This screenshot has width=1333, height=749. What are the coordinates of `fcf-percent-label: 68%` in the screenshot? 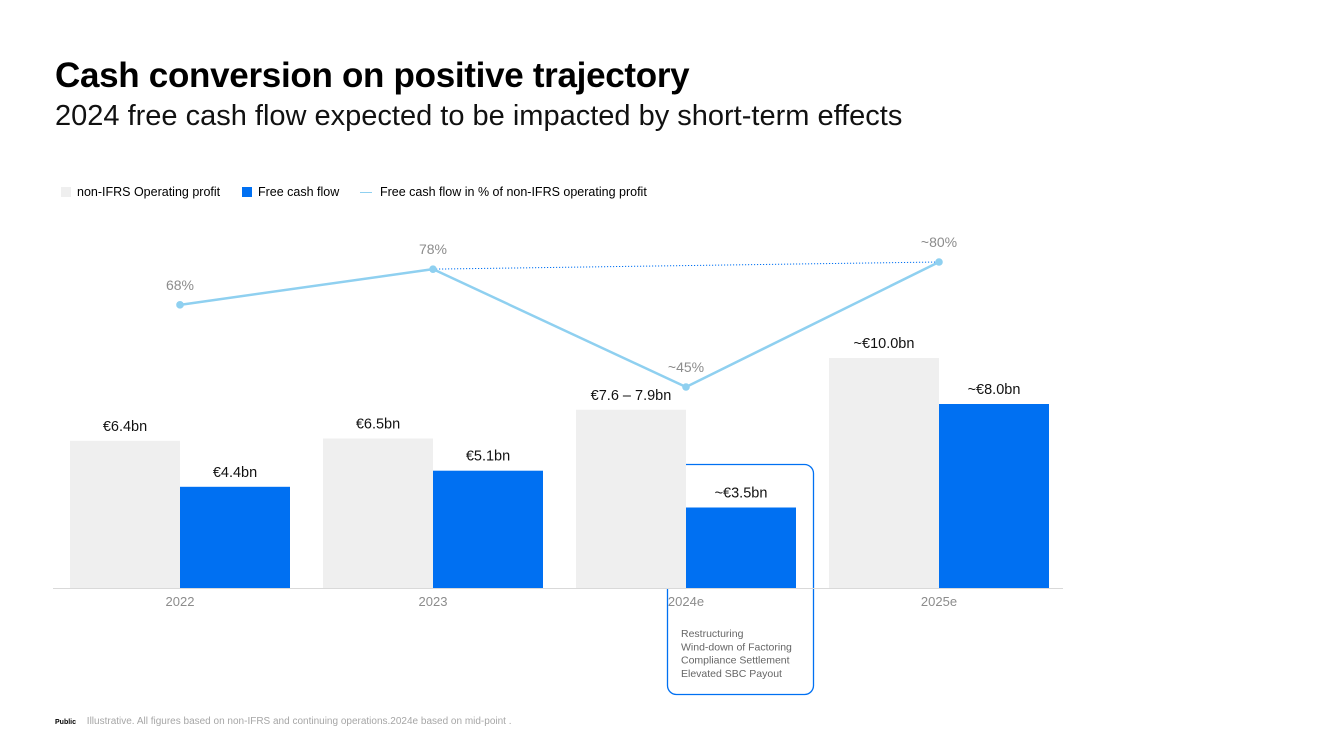 It's located at (180, 285).